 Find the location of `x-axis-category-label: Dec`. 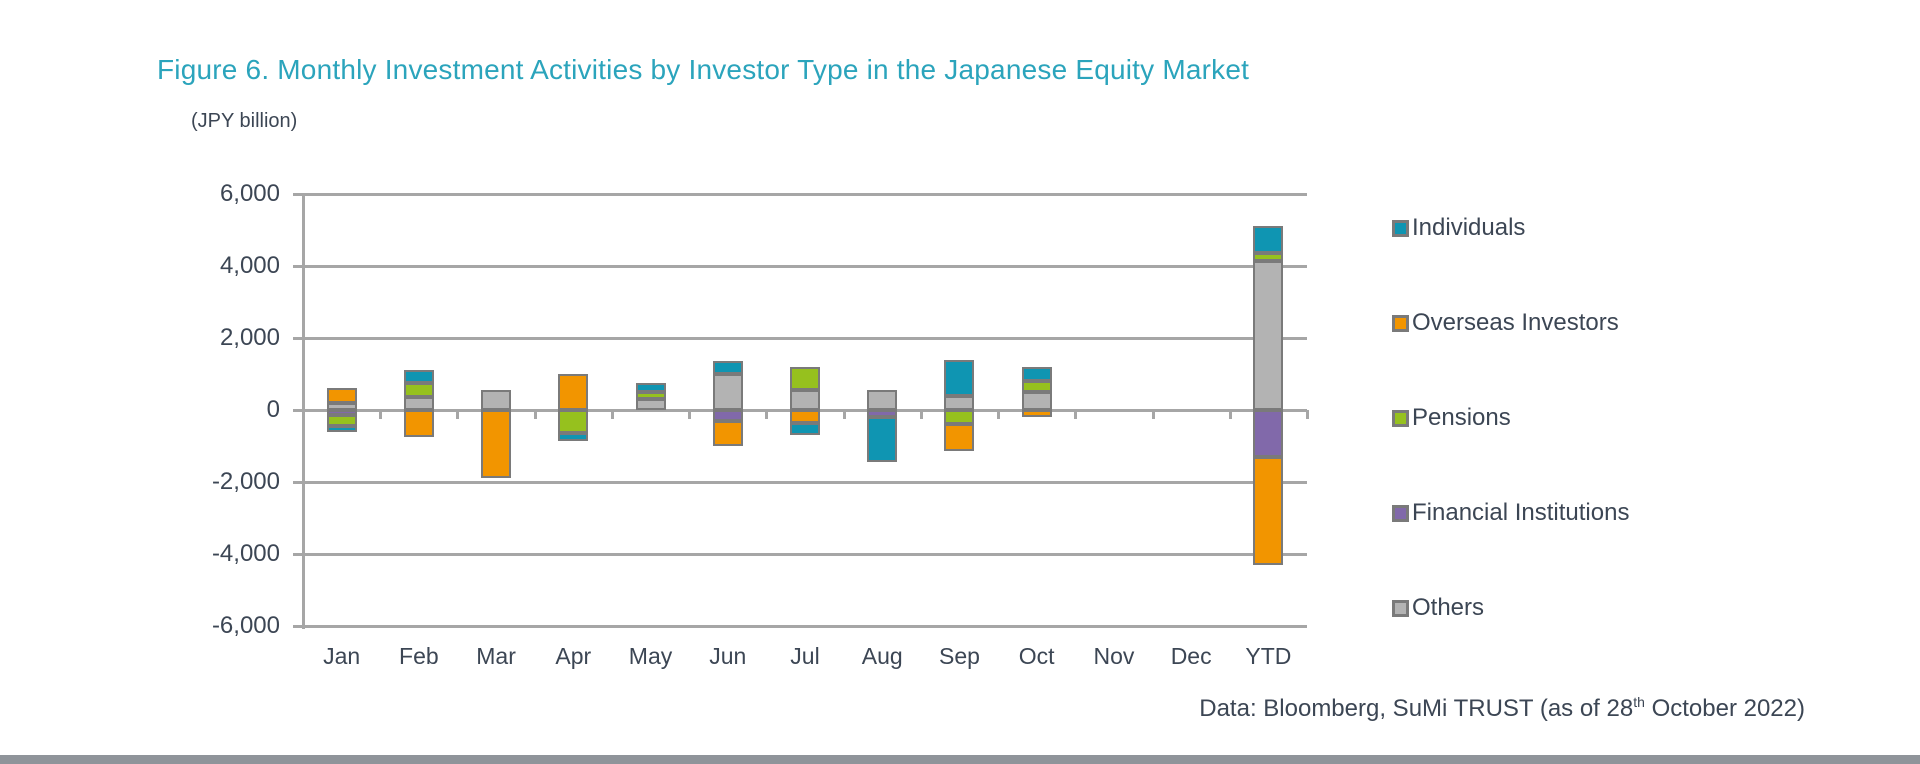

x-axis-category-label: Dec is located at coordinates (1191, 656).